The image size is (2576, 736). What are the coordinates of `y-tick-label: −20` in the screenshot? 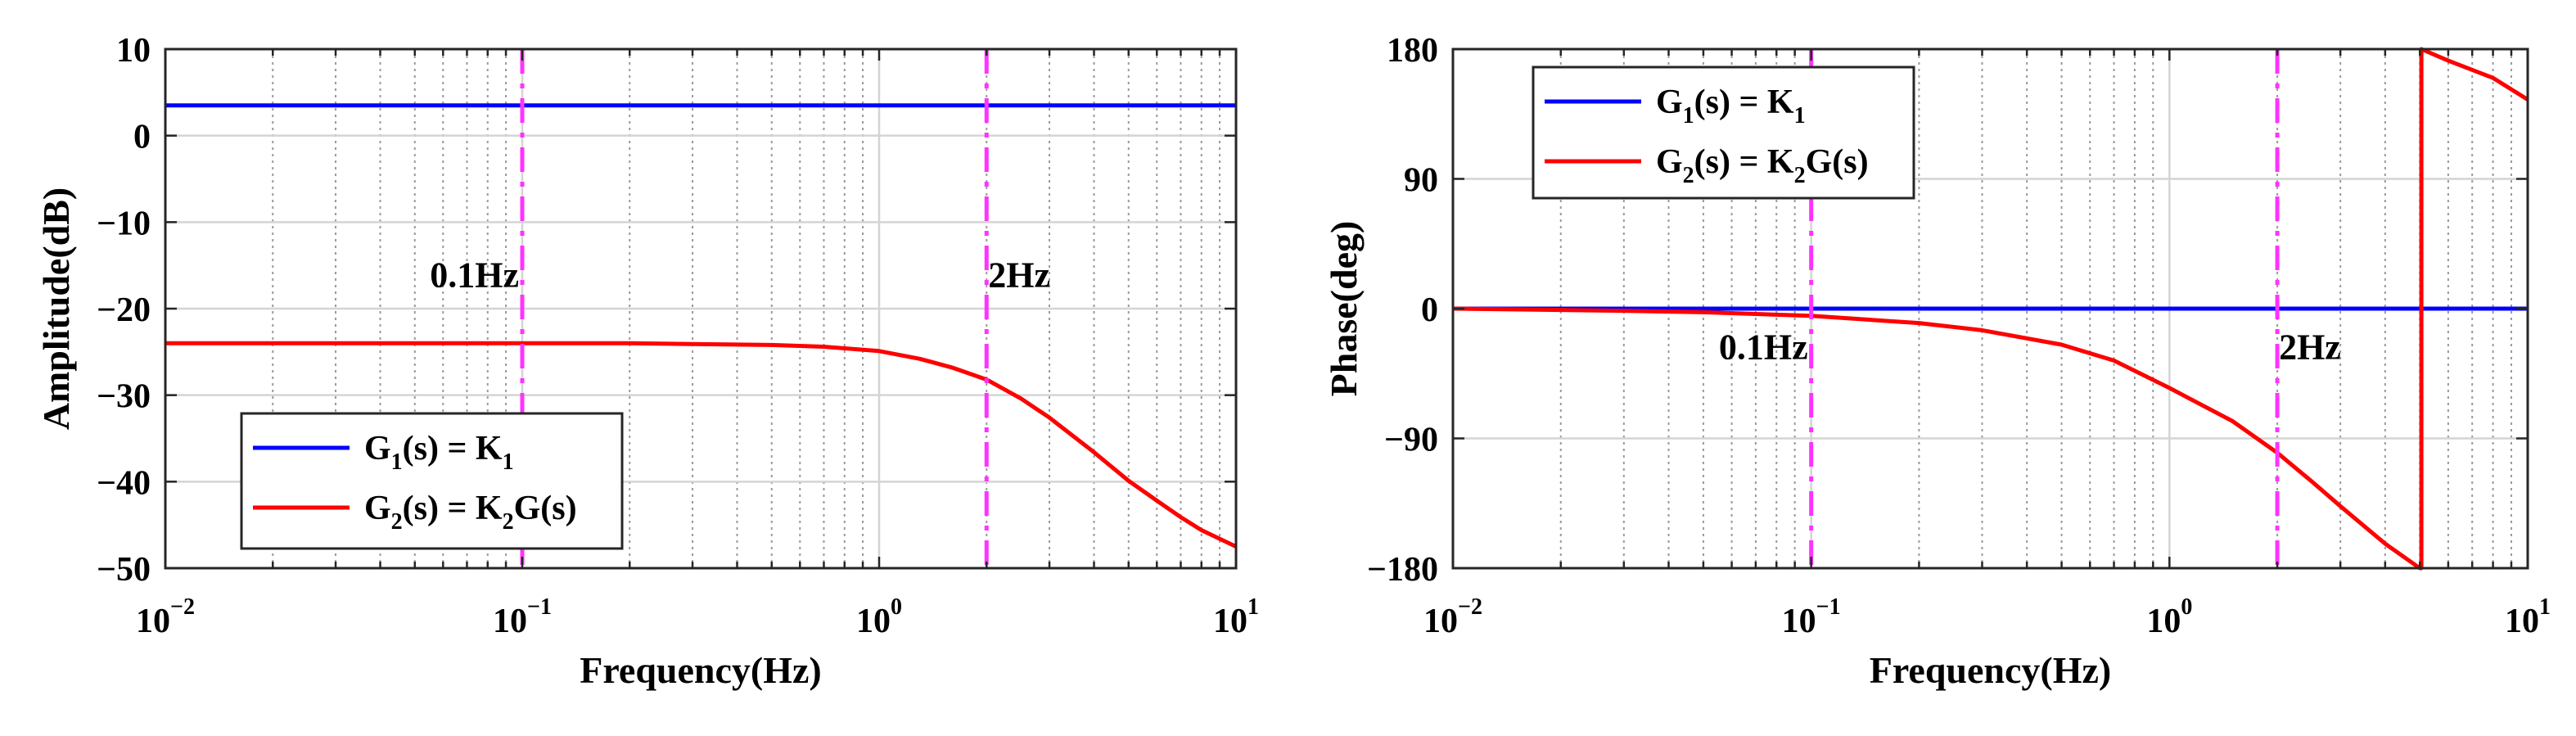 It's located at (124, 310).